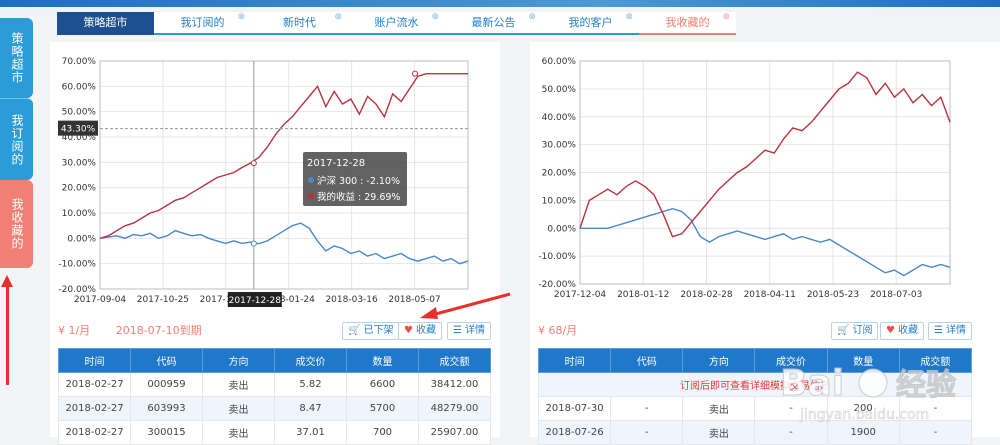 The image size is (1000, 445). What do you see at coordinates (382, 408) in the screenshot?
I see `table-cell: 5700` at bounding box center [382, 408].